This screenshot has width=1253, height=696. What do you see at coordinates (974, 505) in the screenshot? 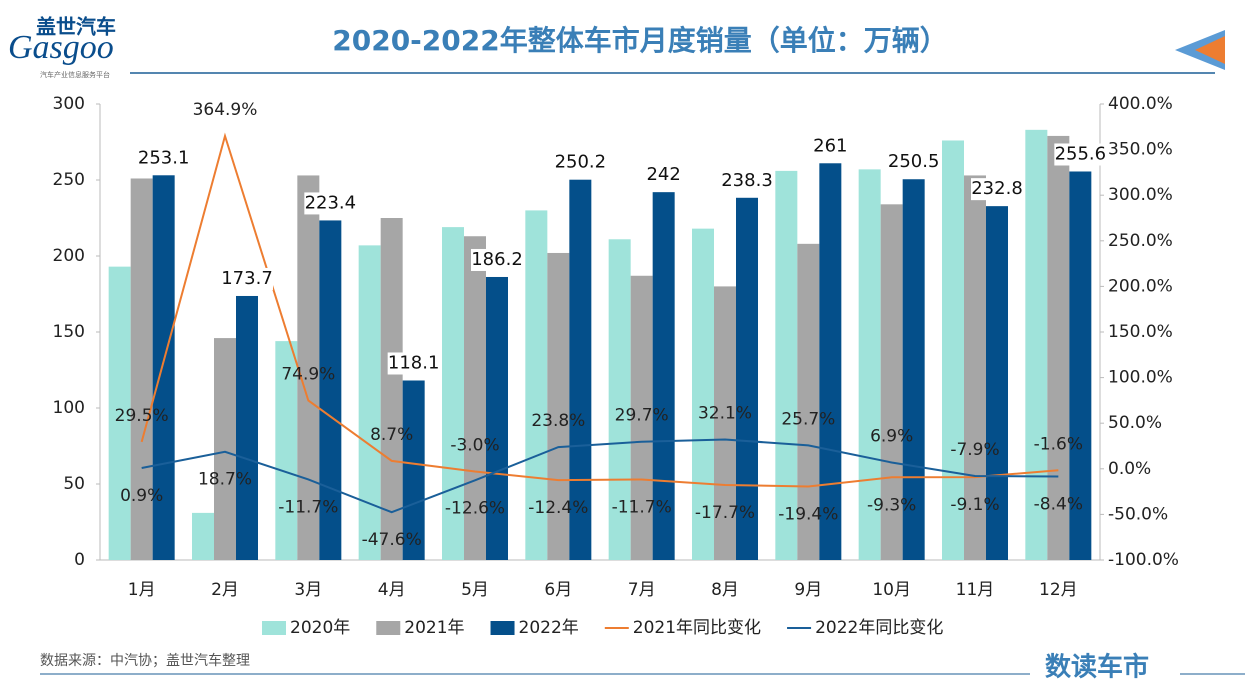
I see `line-value-label: -9.1%` at bounding box center [974, 505].